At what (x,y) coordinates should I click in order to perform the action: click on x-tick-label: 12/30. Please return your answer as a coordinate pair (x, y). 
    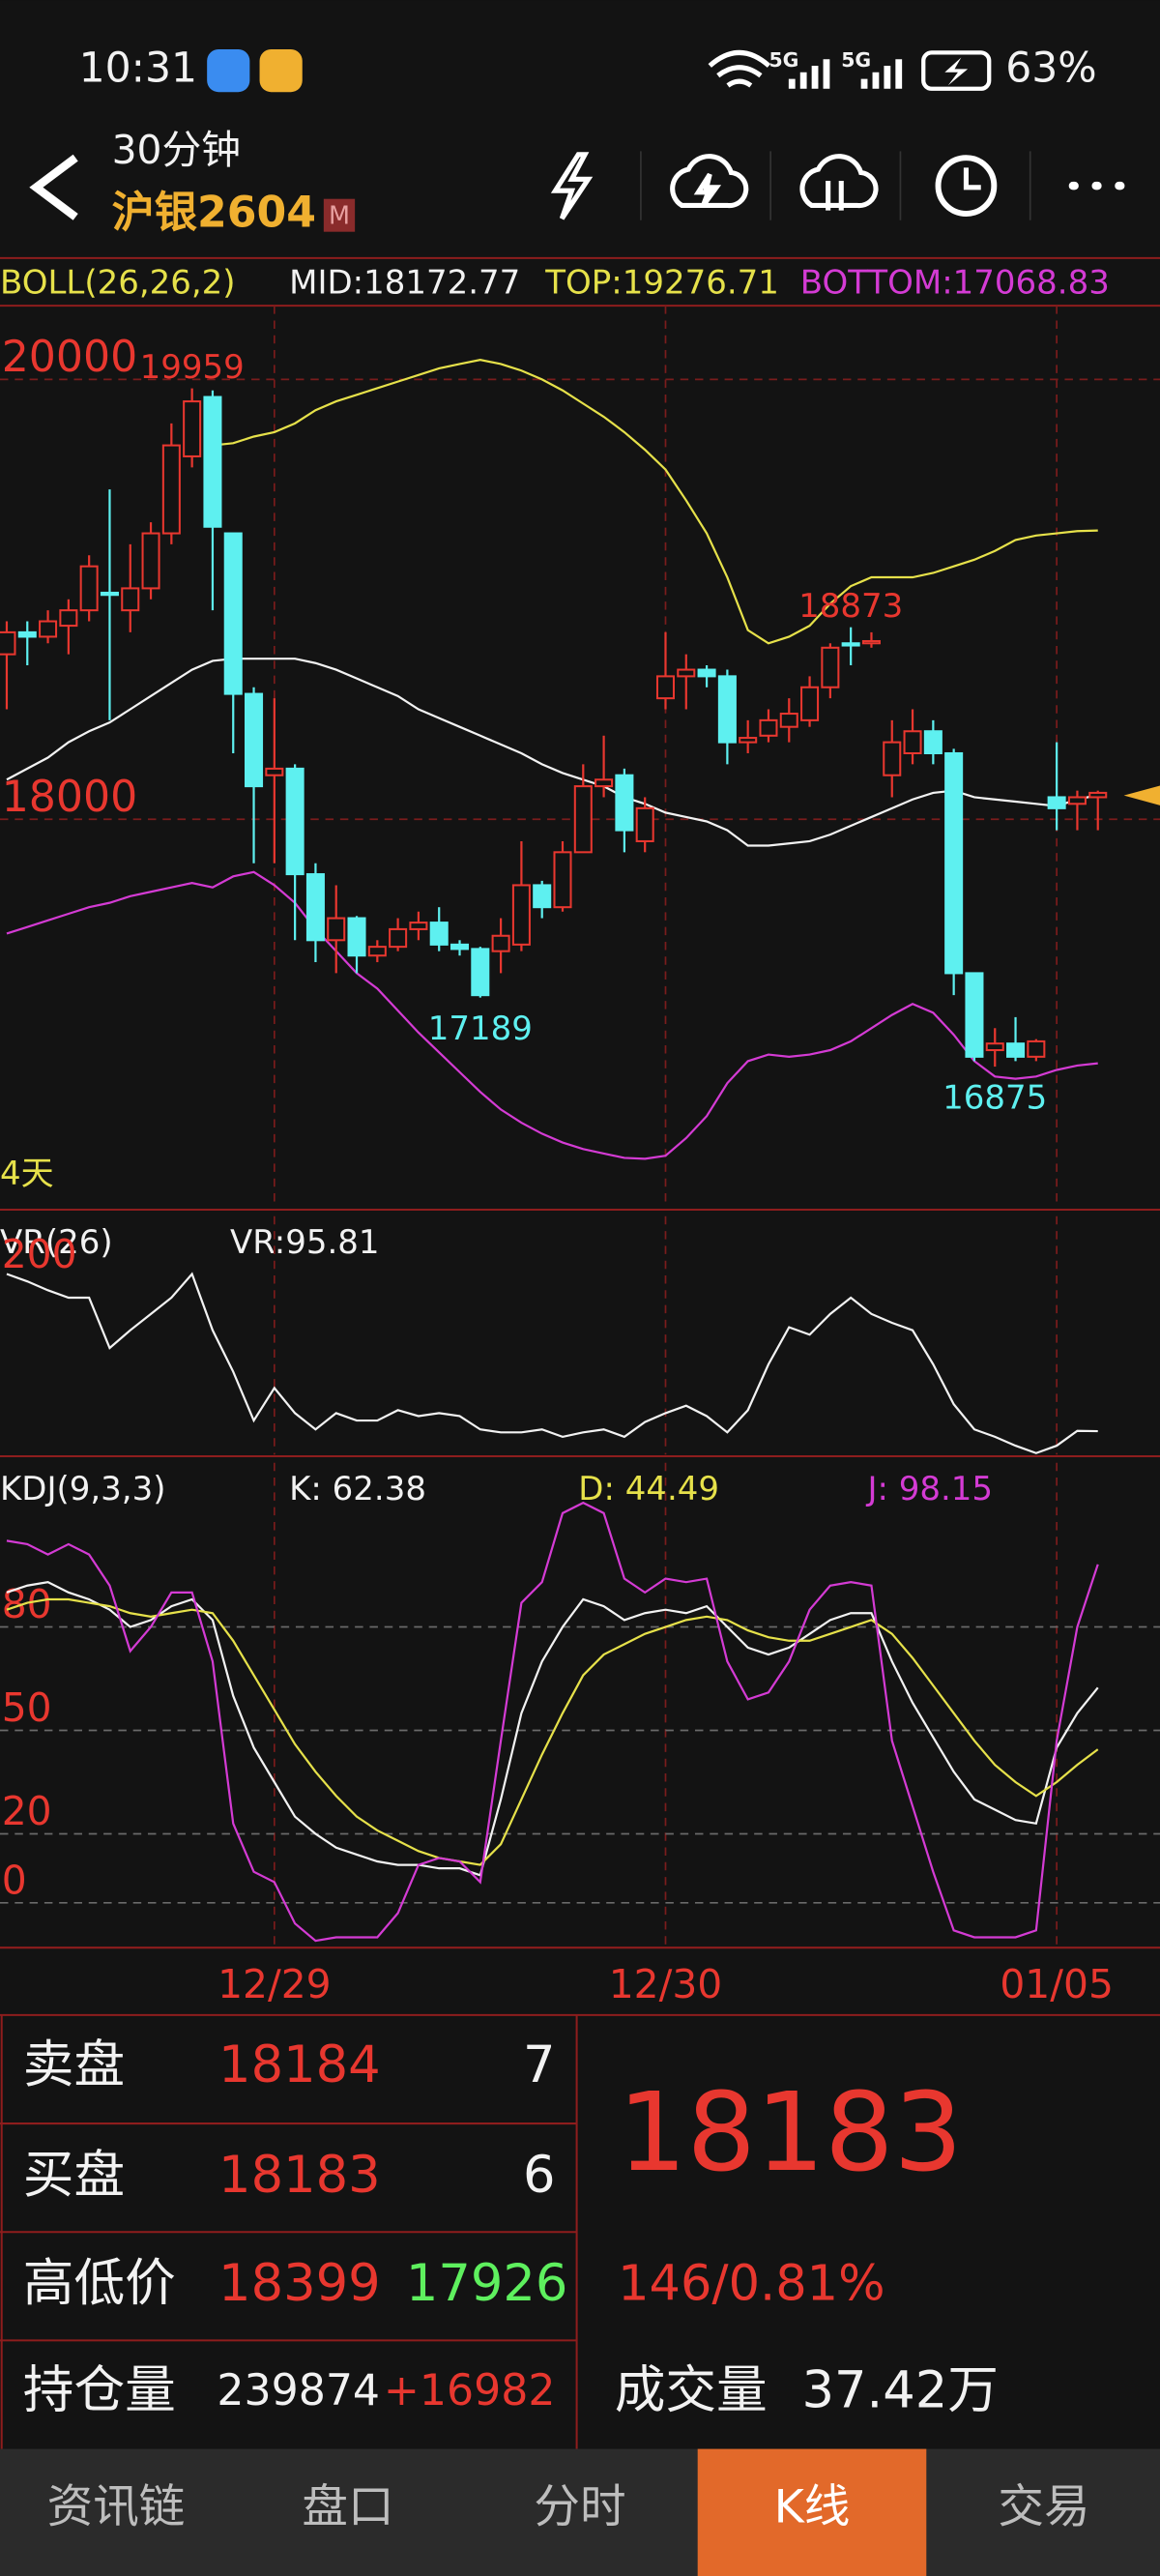
    Looking at the image, I should click on (666, 1984).